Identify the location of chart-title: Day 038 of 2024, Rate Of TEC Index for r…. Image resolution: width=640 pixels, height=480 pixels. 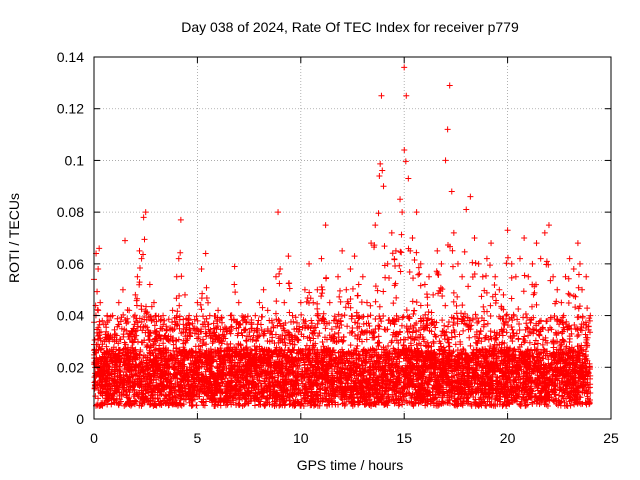
(350, 27).